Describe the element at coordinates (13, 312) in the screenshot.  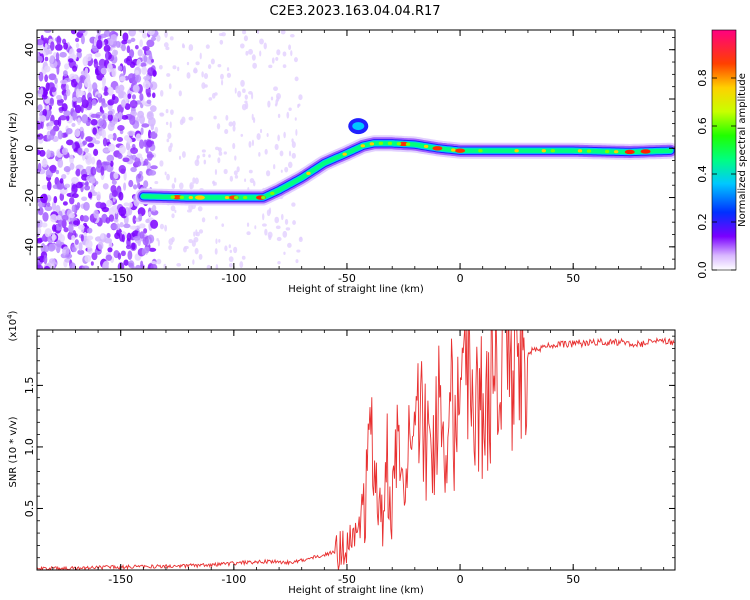
I see `snr-y-scale-close: )` at that location.